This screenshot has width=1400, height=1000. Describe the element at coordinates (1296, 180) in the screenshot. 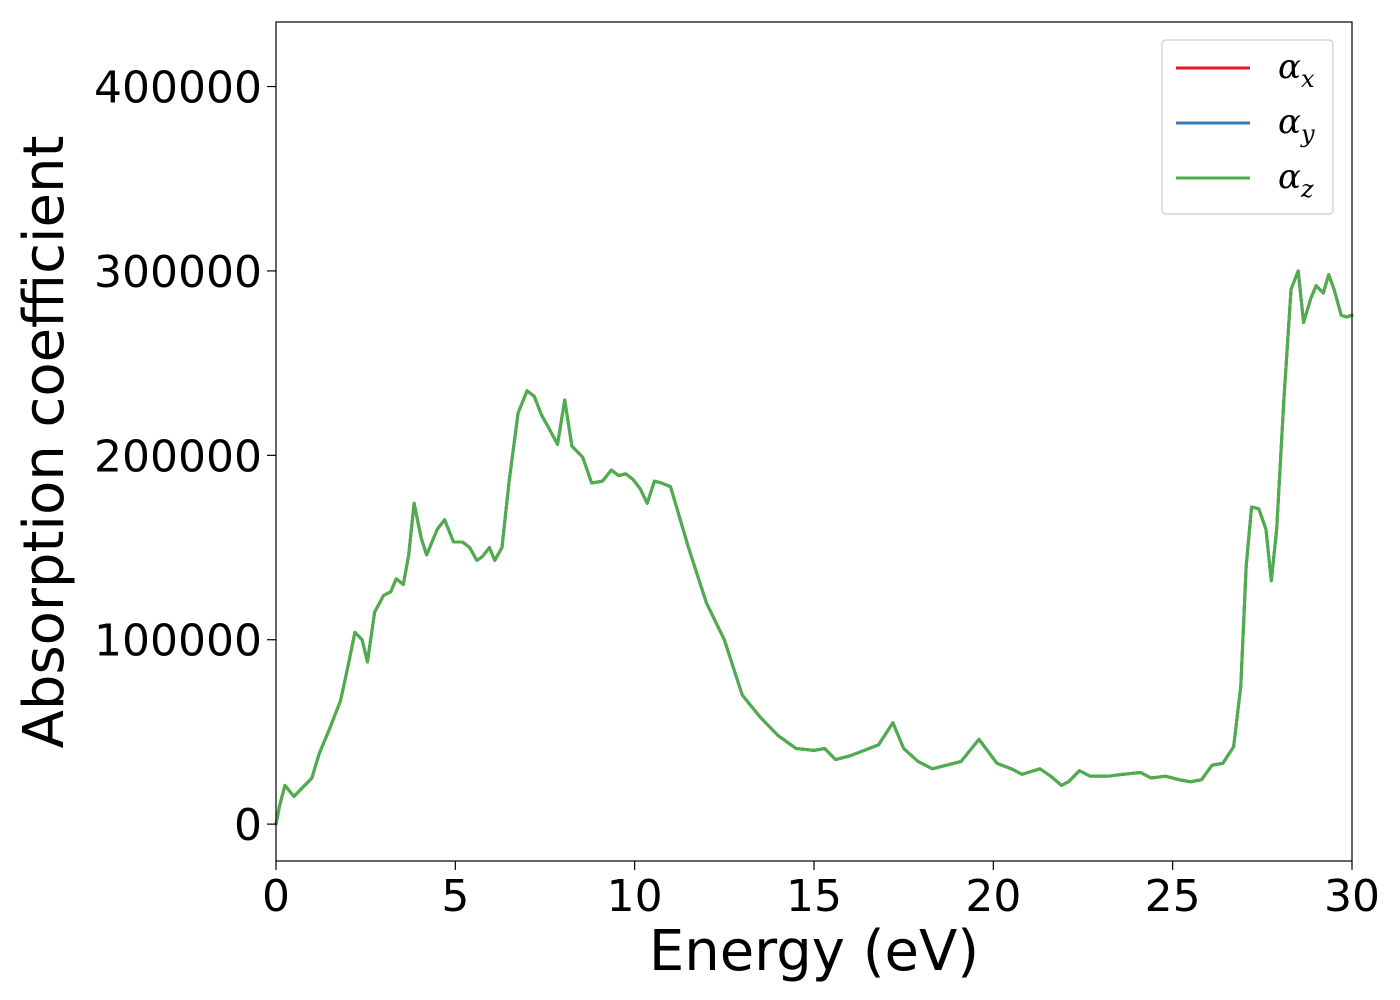

I see `legend-label-3: αz` at that location.